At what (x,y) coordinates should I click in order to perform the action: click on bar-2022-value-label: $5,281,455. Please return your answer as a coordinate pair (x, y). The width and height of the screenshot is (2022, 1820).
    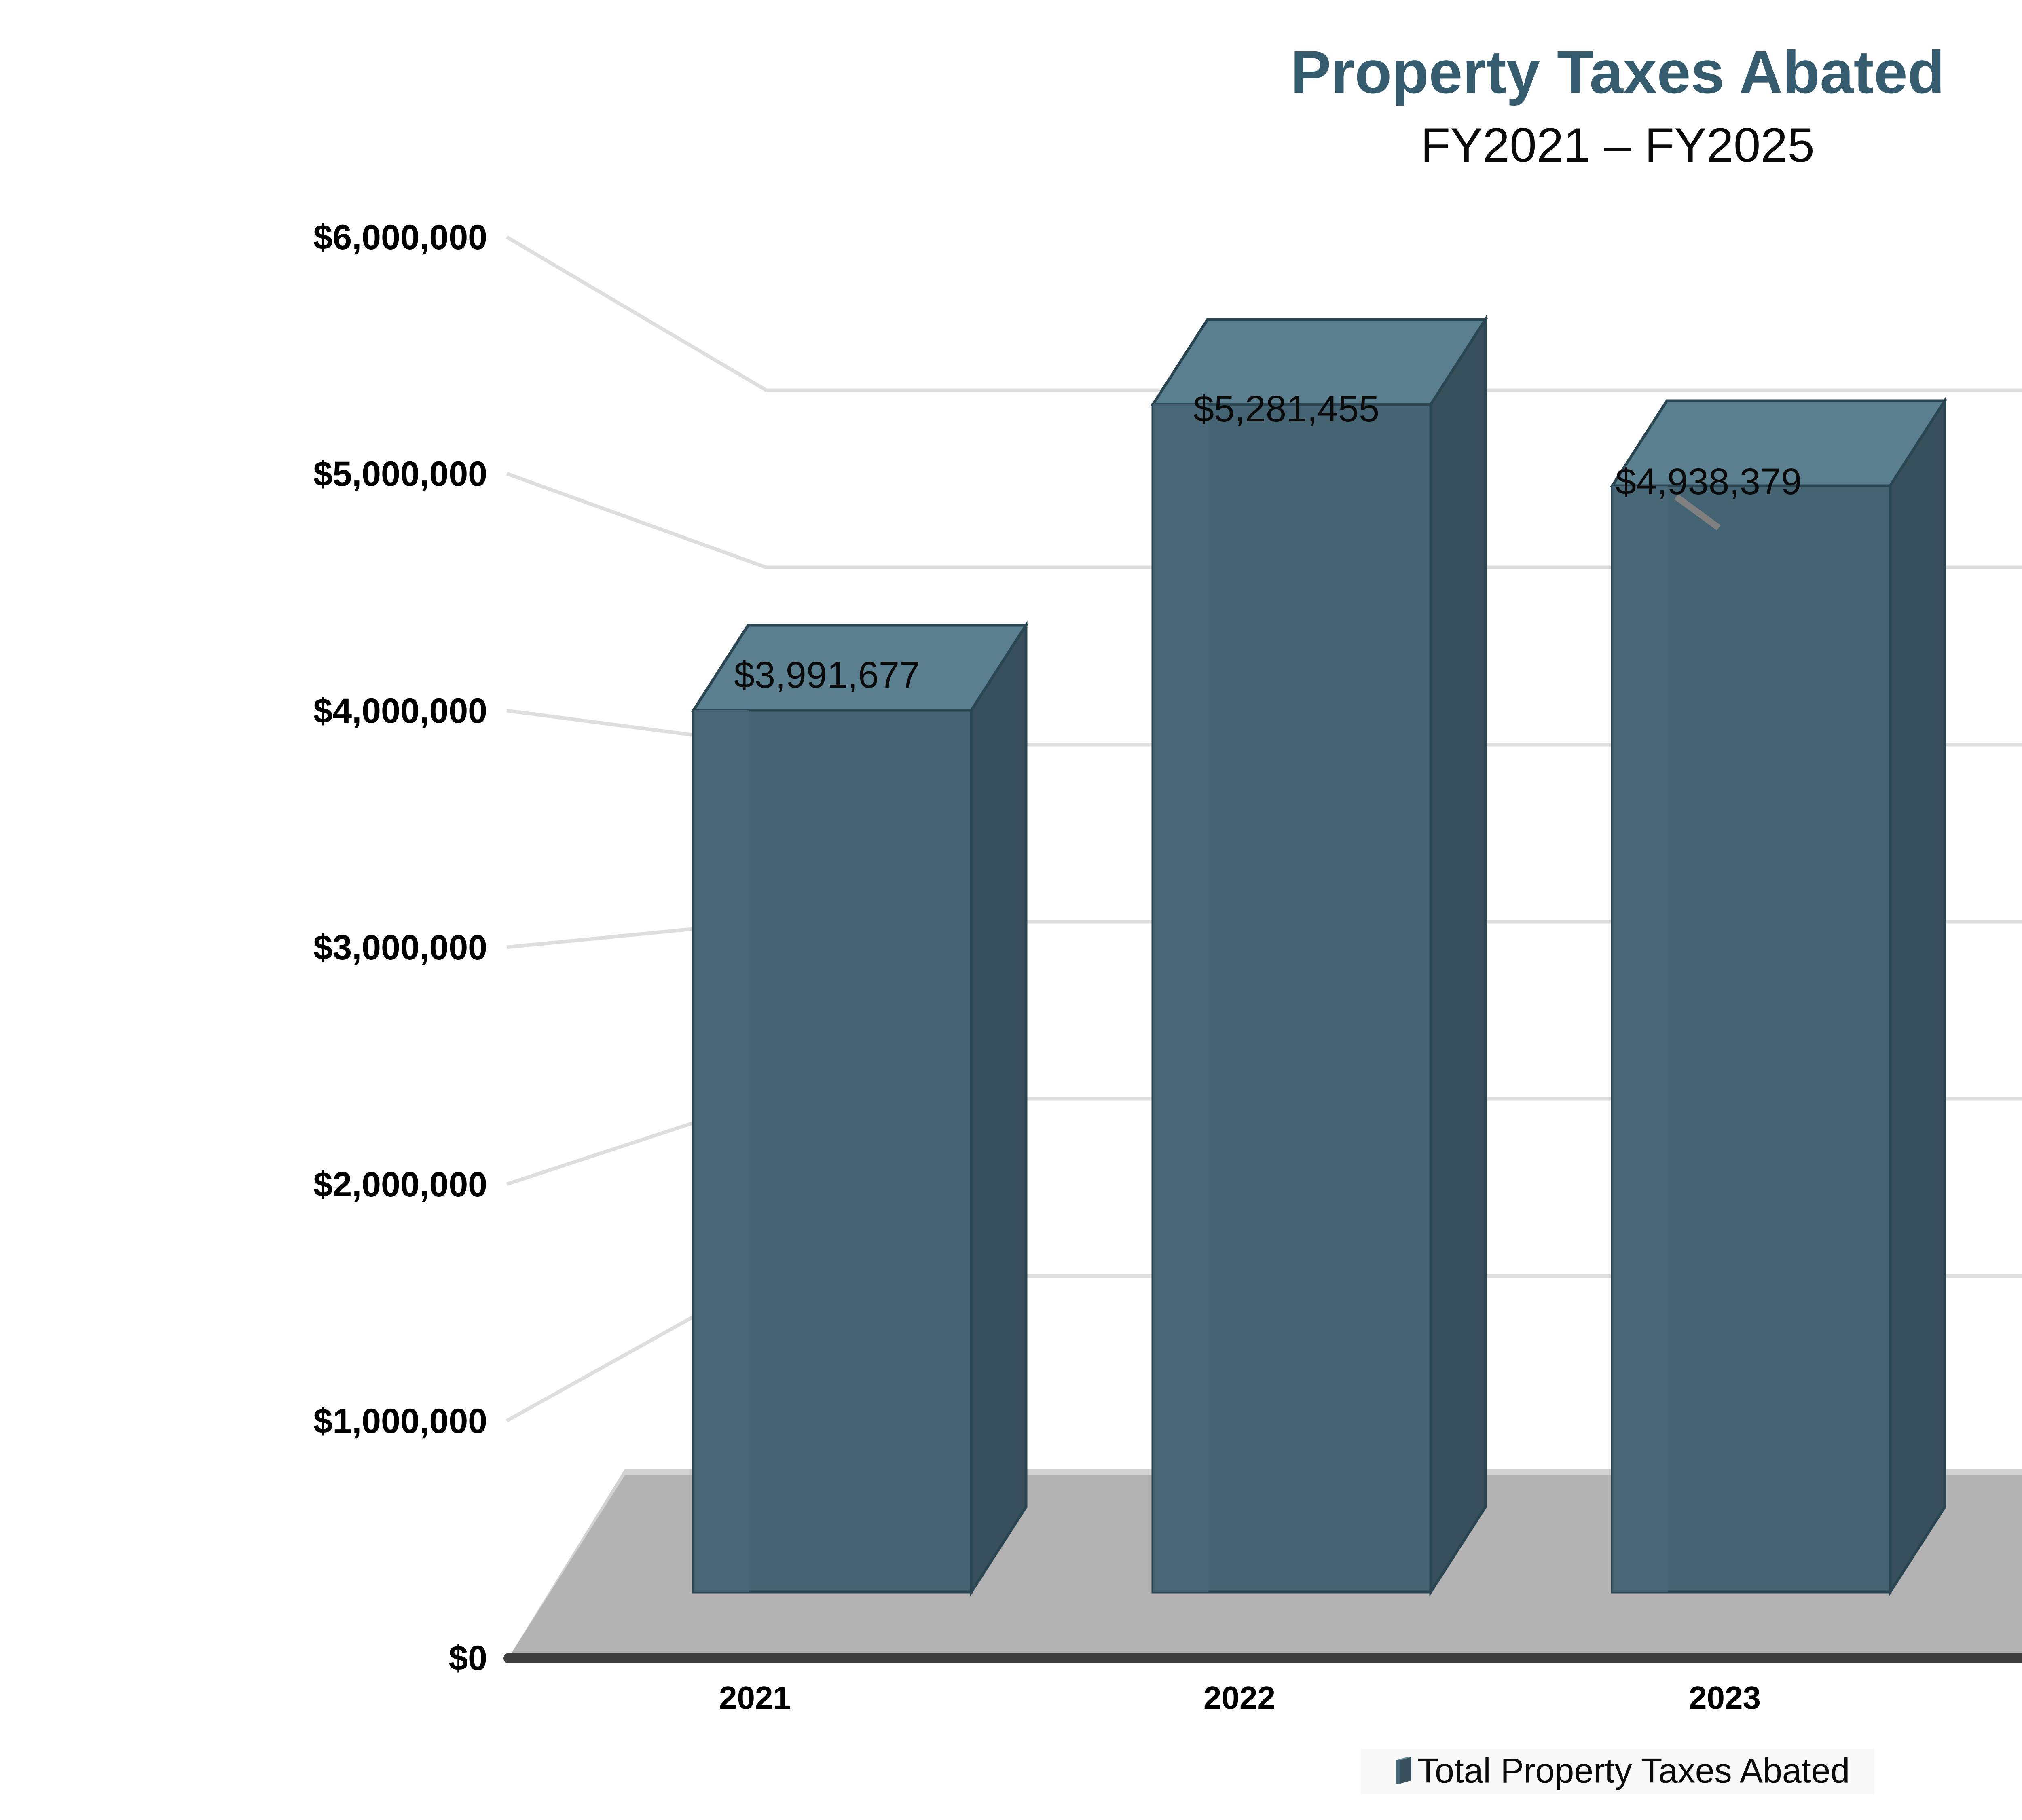
    Looking at the image, I should click on (1286, 409).